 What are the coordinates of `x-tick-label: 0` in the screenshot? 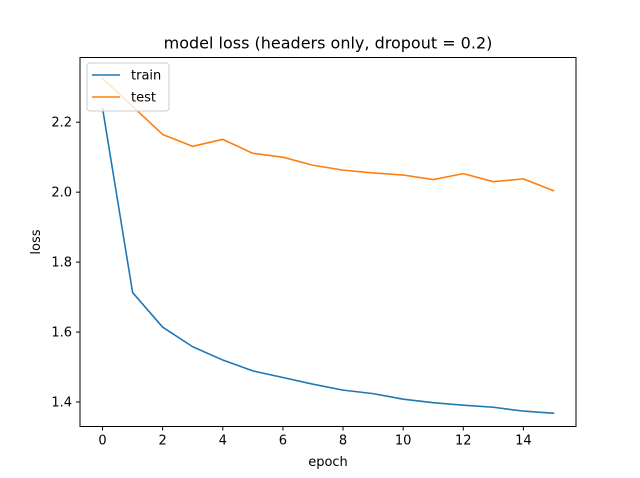 It's located at (102, 441).